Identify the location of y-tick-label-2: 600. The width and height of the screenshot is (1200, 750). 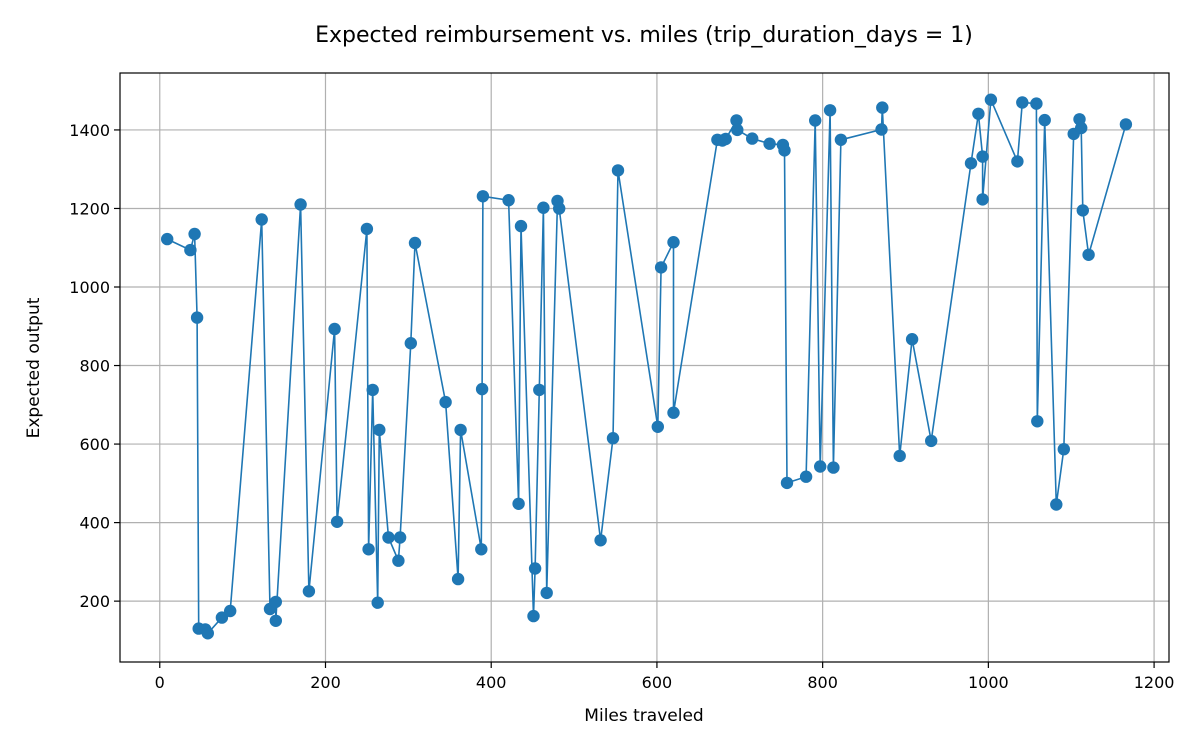
(94, 444).